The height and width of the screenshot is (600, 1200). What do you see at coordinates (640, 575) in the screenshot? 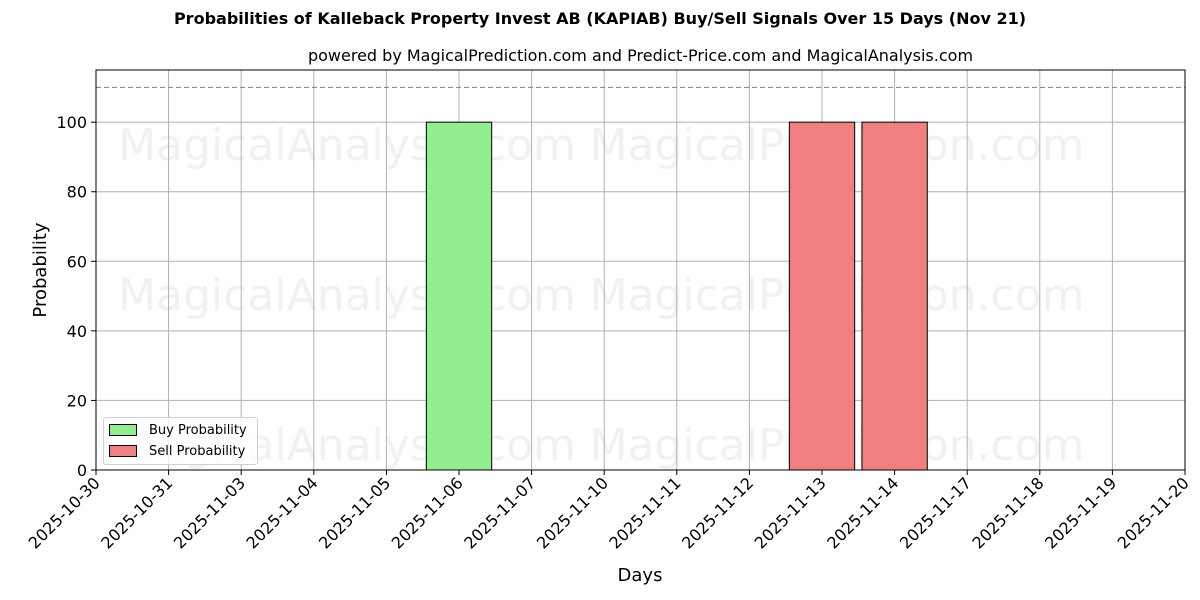
I see `x-axis-label: Days` at bounding box center [640, 575].